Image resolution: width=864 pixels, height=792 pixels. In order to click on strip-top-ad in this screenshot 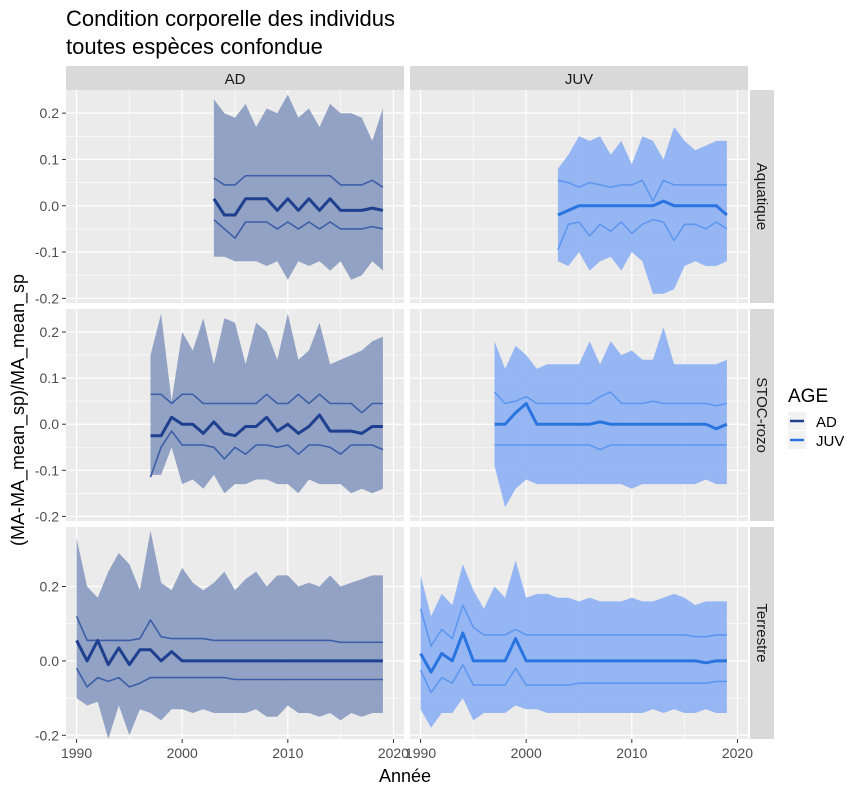, I will do `click(235, 78)`.